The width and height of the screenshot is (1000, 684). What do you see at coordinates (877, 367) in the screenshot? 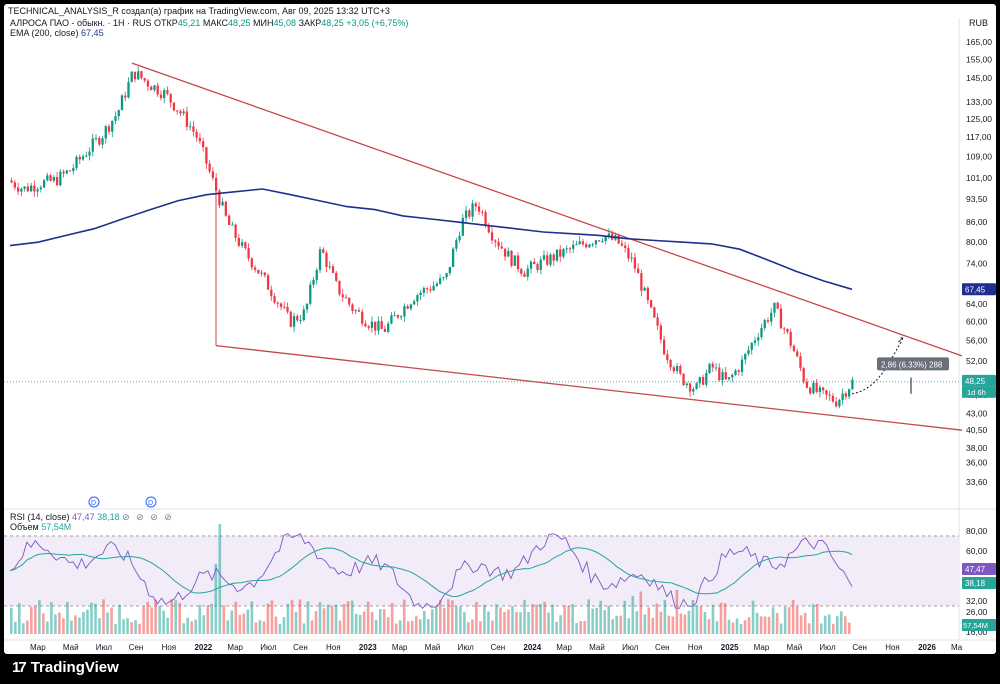
I see `projection-arrow` at bounding box center [877, 367].